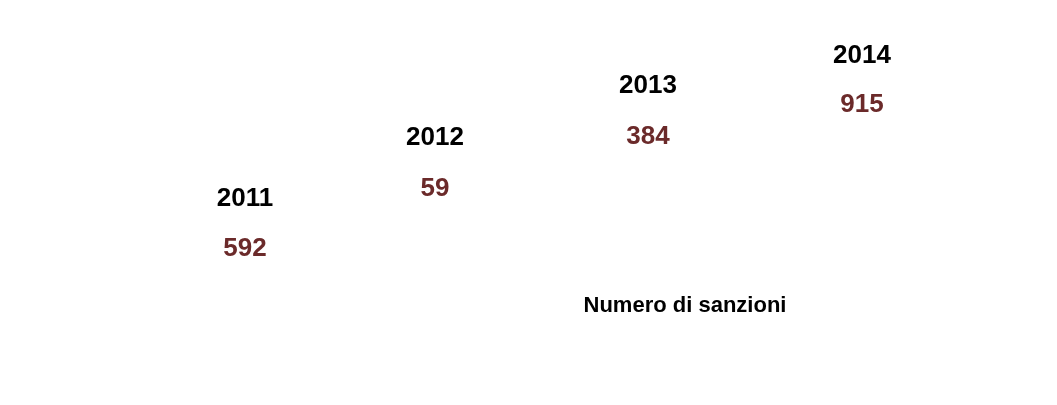 This screenshot has width=1057, height=405. What do you see at coordinates (862, 103) in the screenshot?
I see `data-label: 915` at bounding box center [862, 103].